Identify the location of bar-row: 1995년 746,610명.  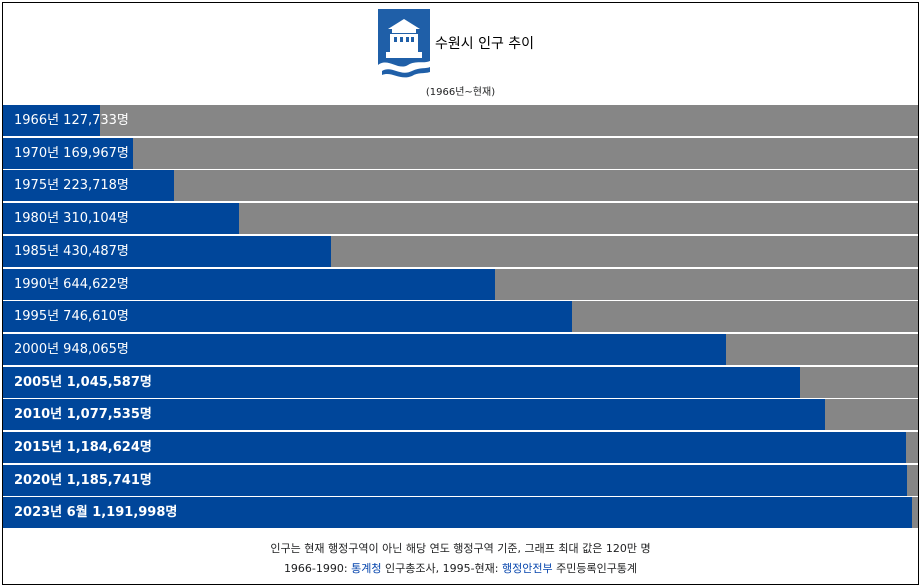
(460, 317).